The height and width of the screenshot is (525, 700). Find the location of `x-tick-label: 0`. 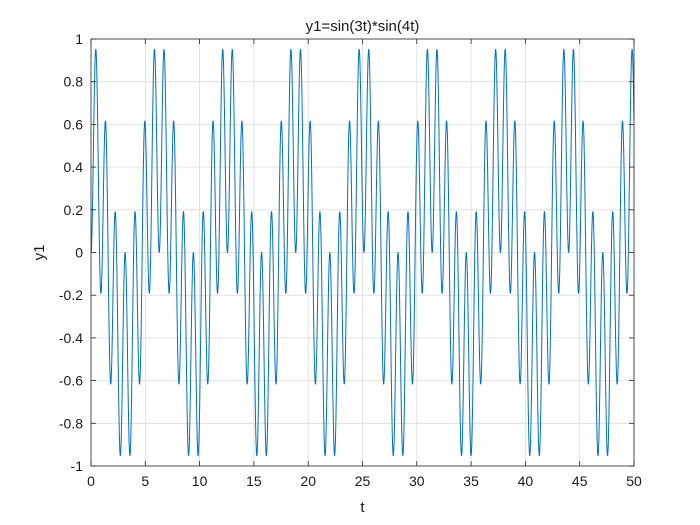

x-tick-label: 0 is located at coordinates (91, 481).